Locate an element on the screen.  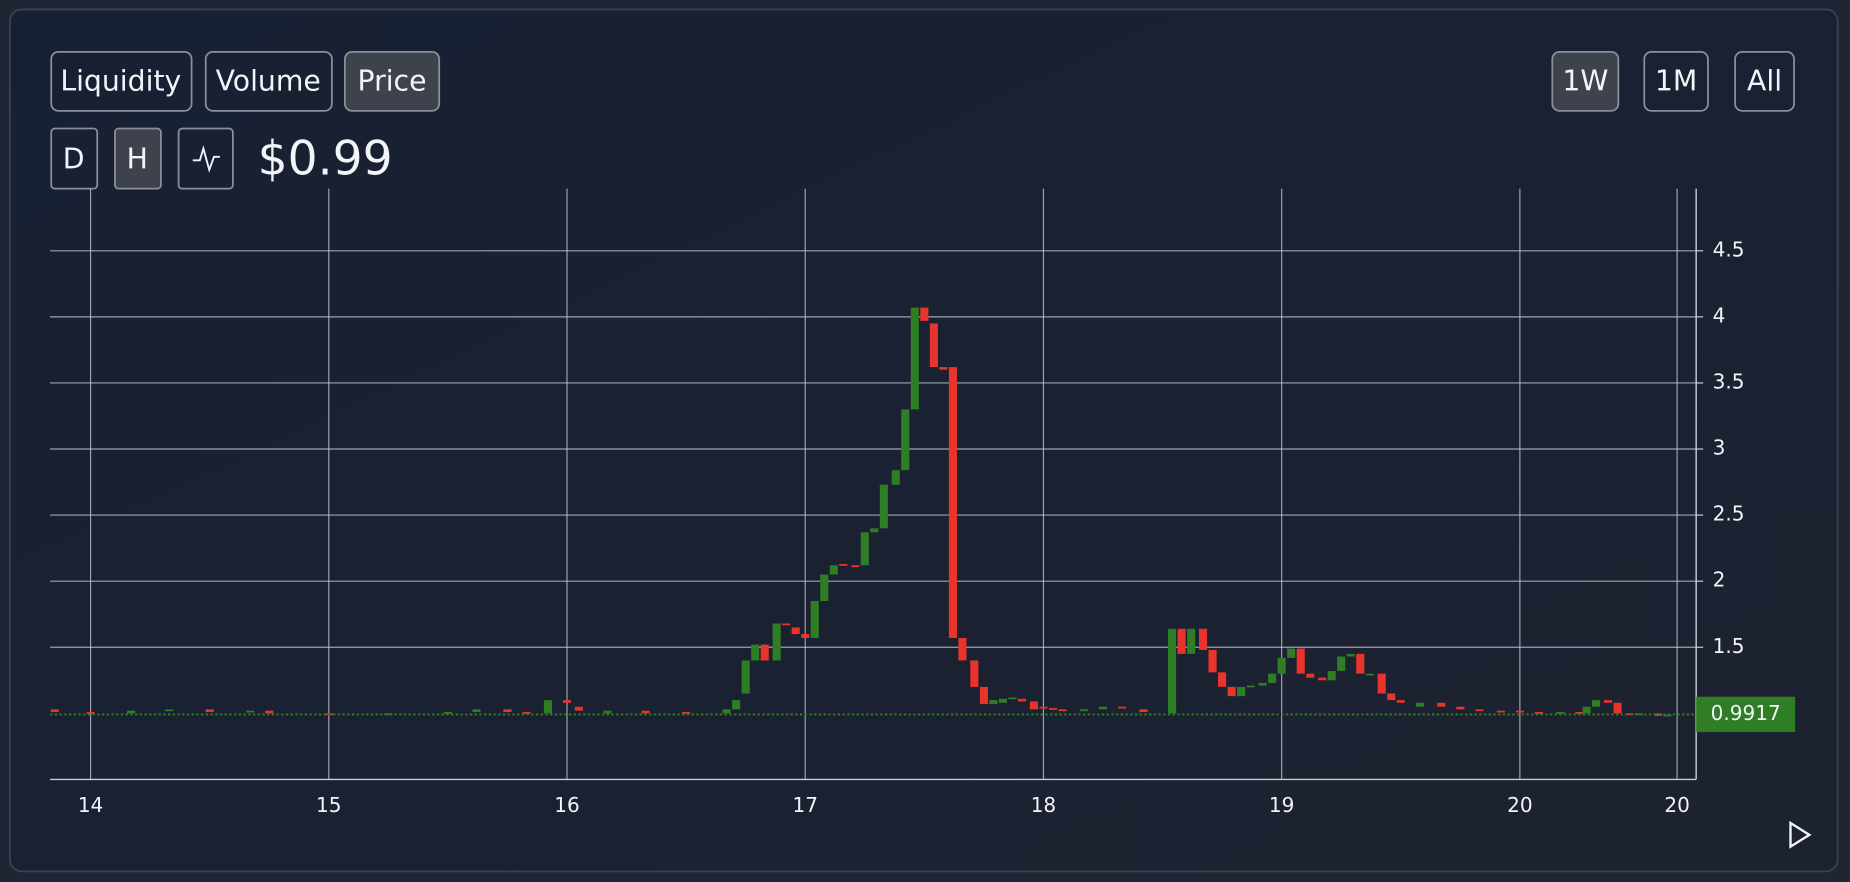
interval-button is located at coordinates (74, 158).